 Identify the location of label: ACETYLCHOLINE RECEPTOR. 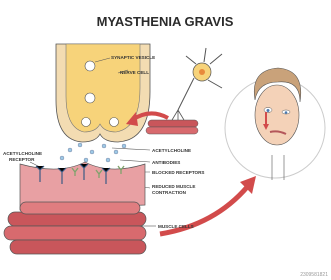
(23, 156).